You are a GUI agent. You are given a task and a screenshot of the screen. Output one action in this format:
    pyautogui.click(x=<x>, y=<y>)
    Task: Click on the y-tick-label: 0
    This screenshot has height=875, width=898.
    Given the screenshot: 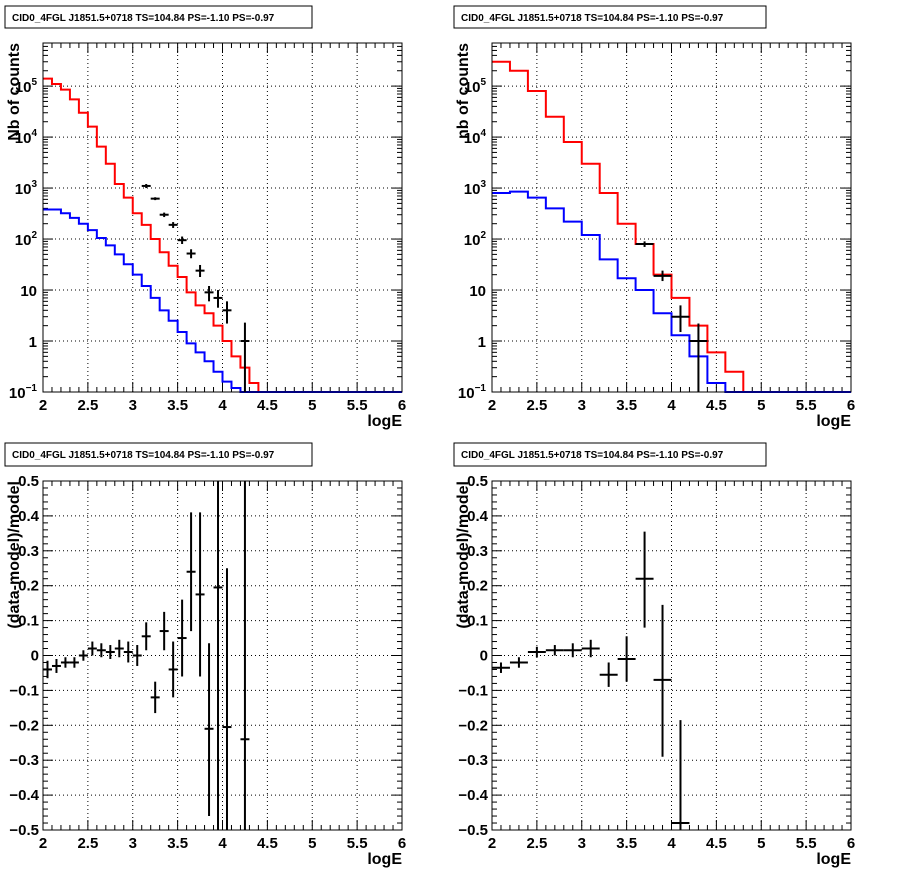 What is the action you would take?
    pyautogui.click(x=35, y=656)
    